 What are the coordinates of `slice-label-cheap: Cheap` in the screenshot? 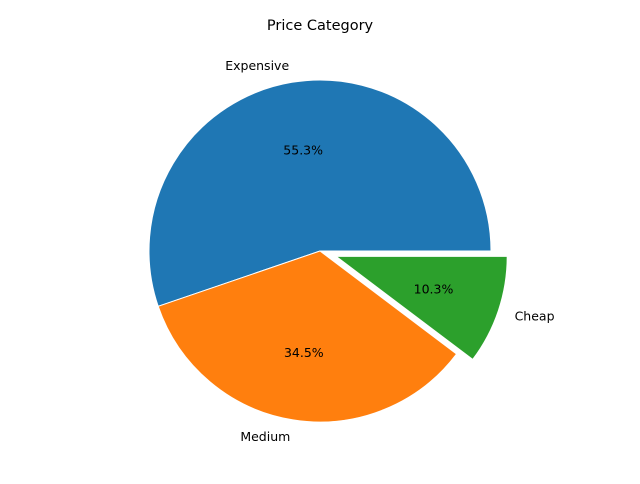 It's located at (535, 316).